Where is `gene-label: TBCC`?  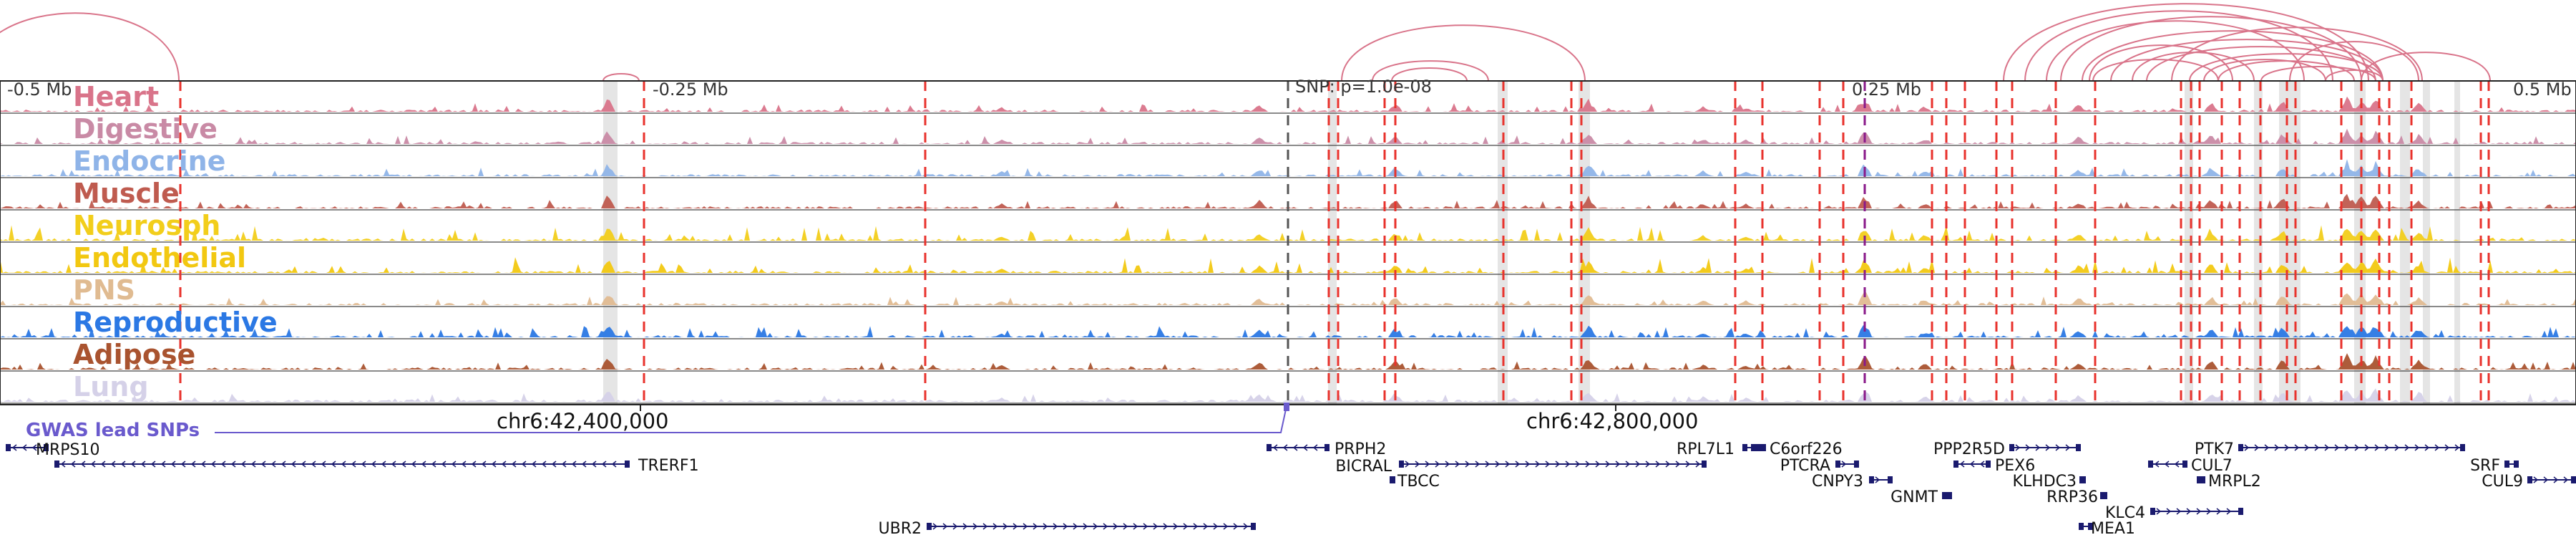 gene-label: TBCC is located at coordinates (1418, 482).